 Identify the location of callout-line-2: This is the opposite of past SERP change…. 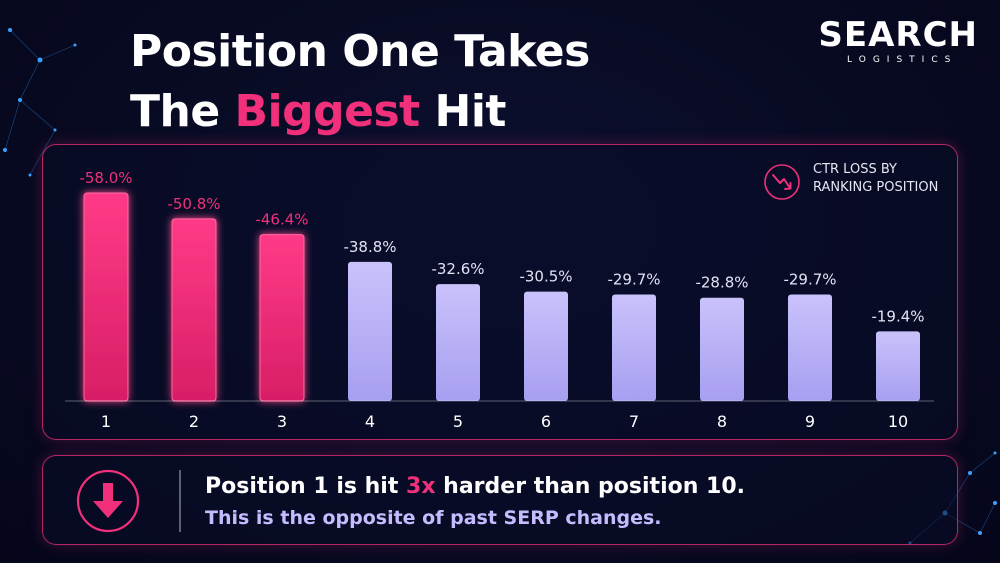
(433, 518).